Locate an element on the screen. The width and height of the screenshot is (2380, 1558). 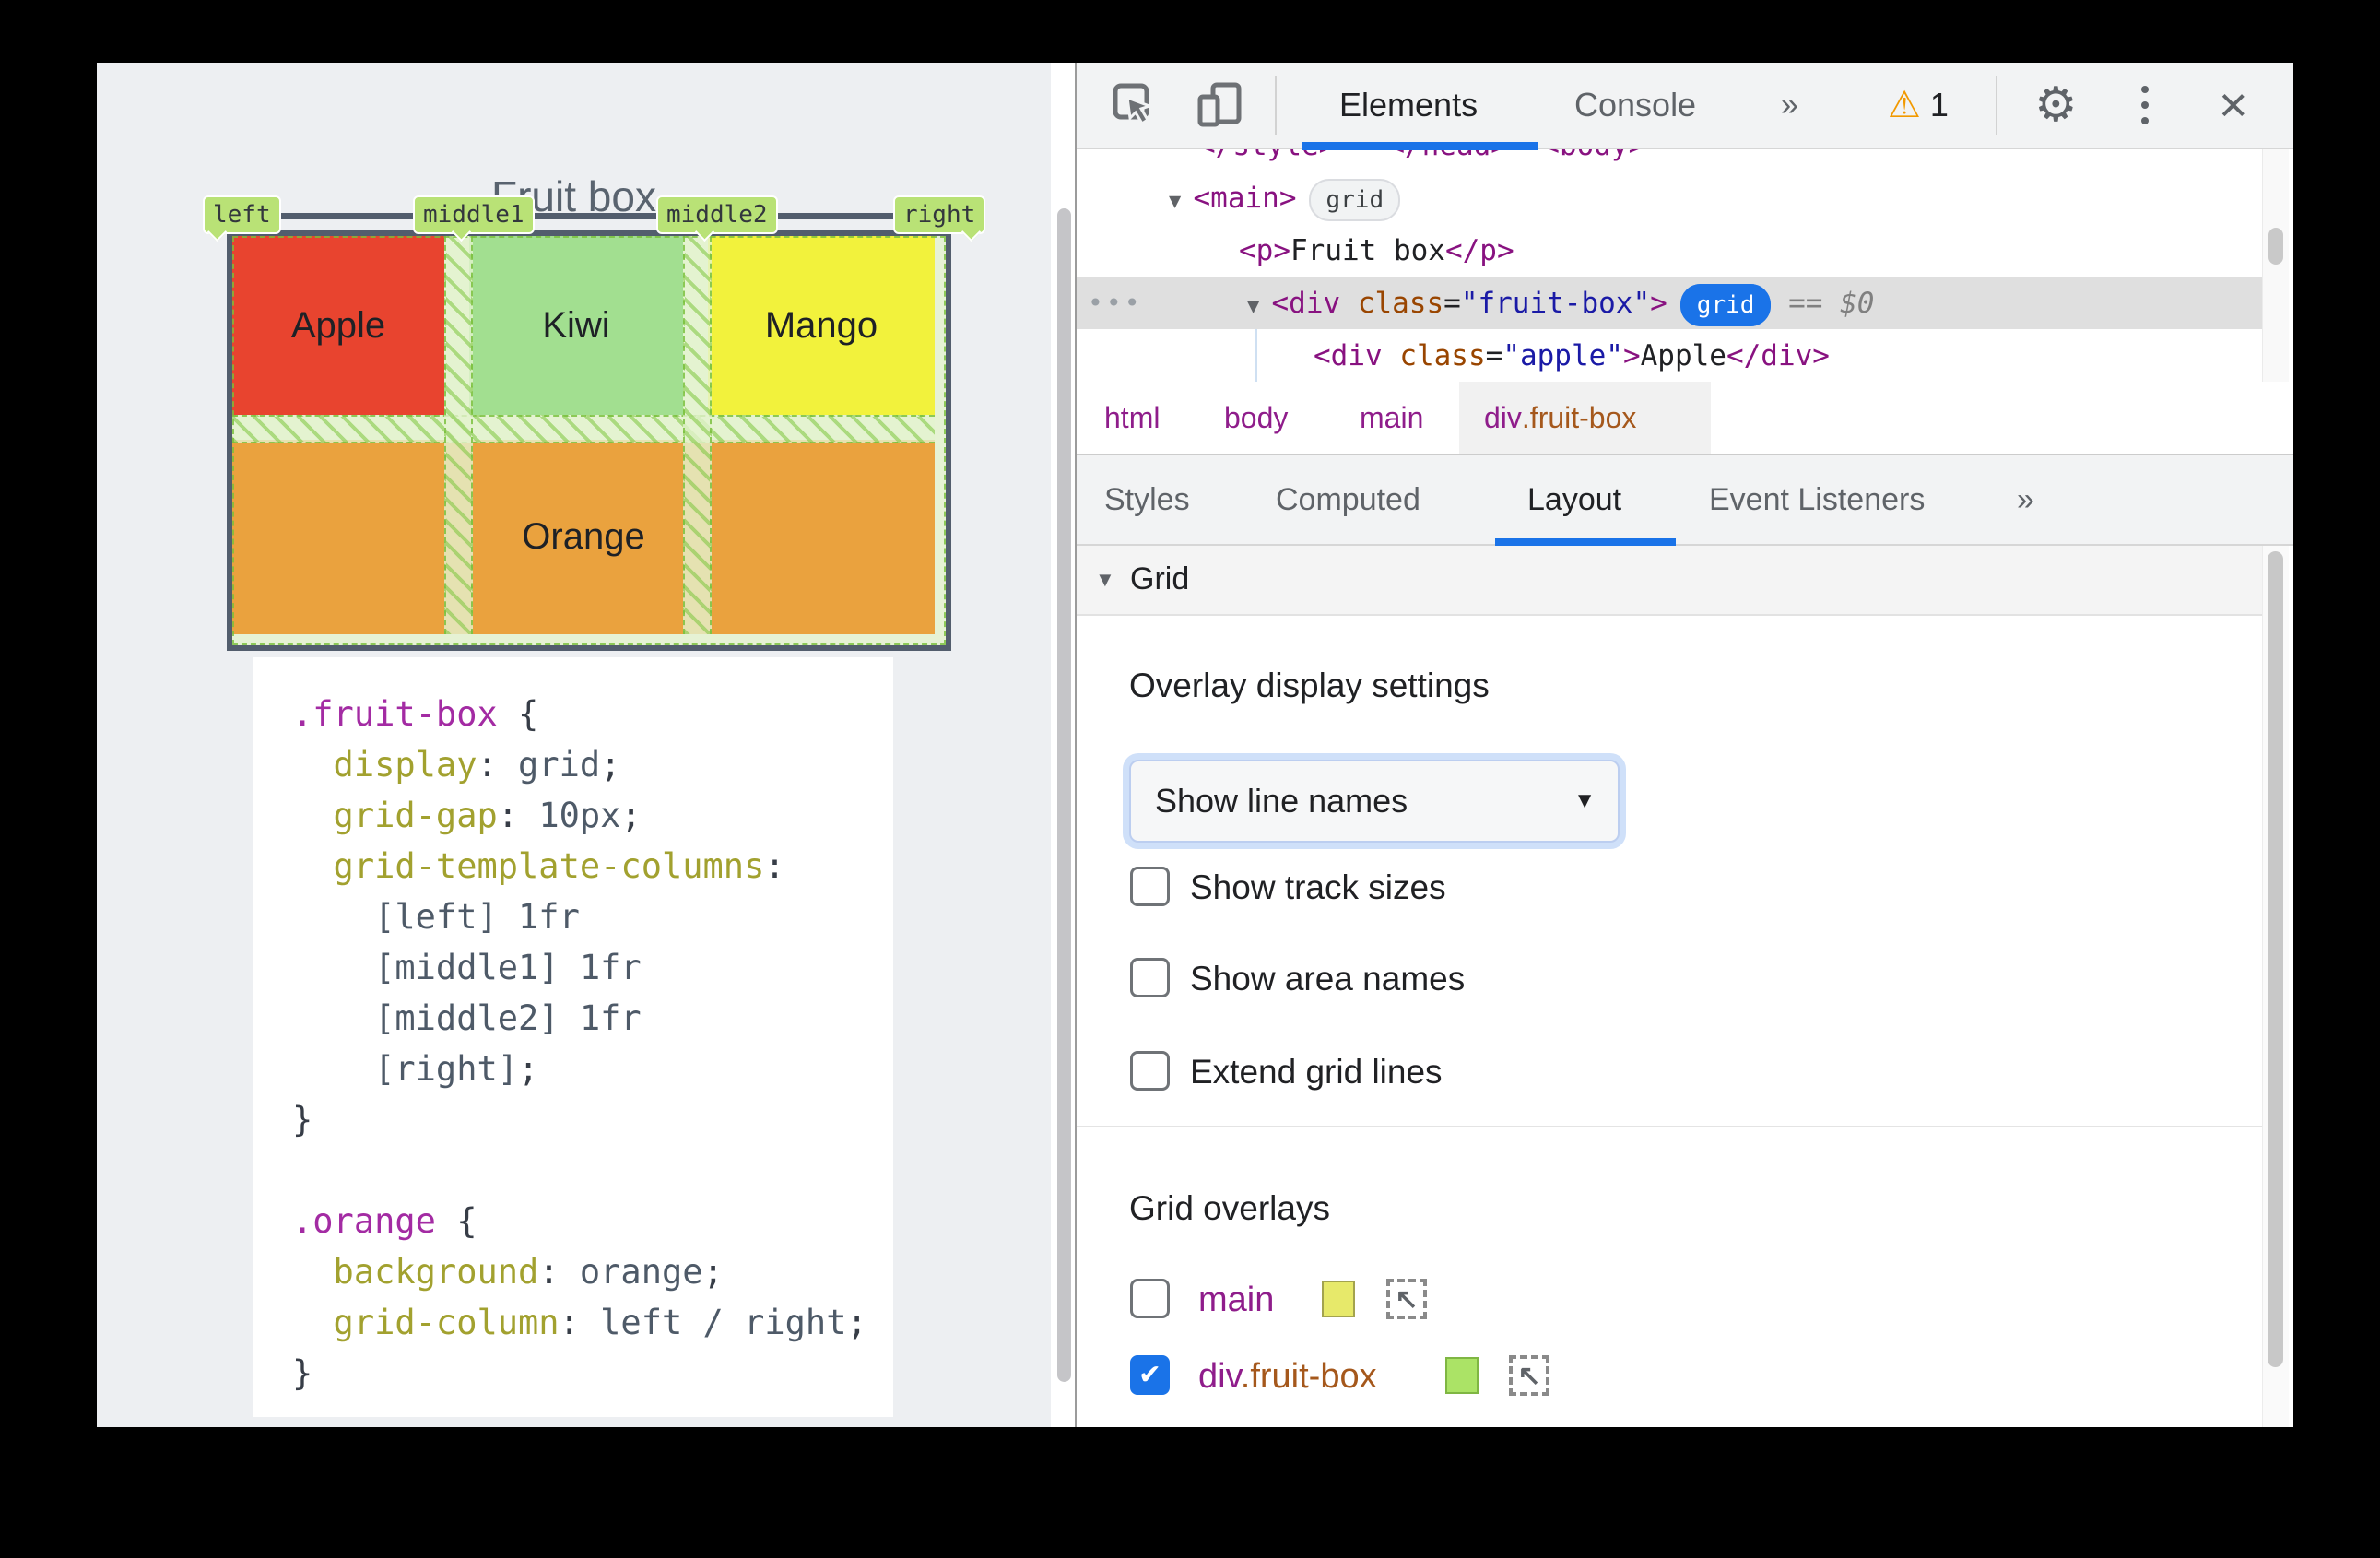
token-tag: <main> is located at coordinates (1245, 198).